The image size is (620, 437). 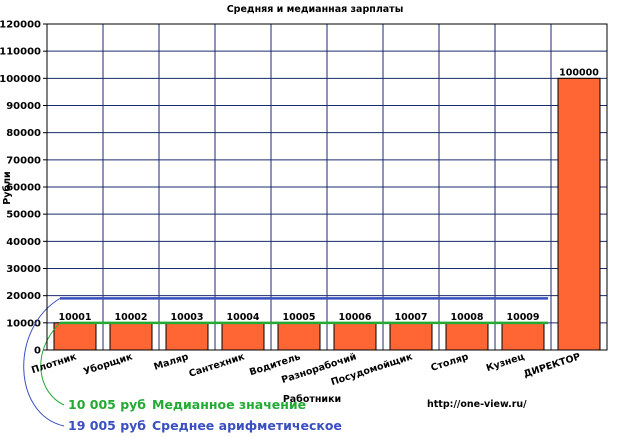 What do you see at coordinates (229, 404) in the screenshot?
I see `reference-name-label: Медианное значение` at bounding box center [229, 404].